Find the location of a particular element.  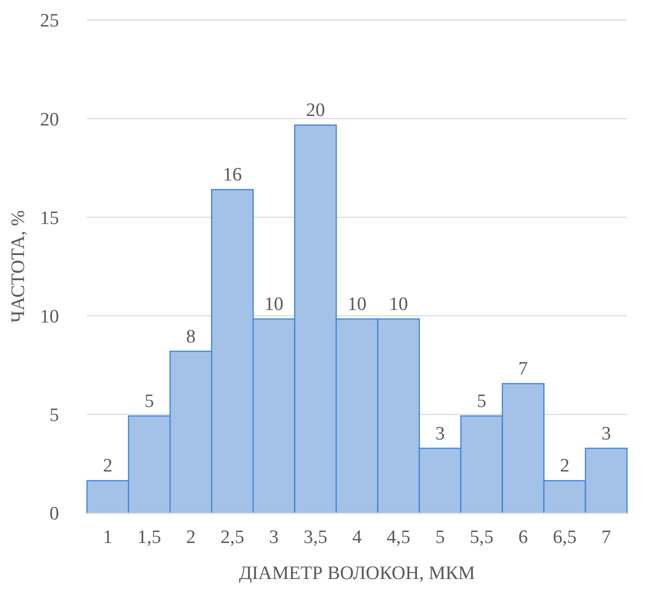

y-tick-label: 25 is located at coordinates (49, 21).